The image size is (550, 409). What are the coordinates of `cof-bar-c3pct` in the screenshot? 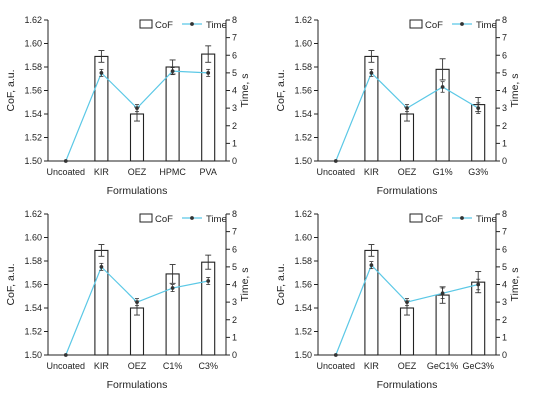 It's located at (208, 308).